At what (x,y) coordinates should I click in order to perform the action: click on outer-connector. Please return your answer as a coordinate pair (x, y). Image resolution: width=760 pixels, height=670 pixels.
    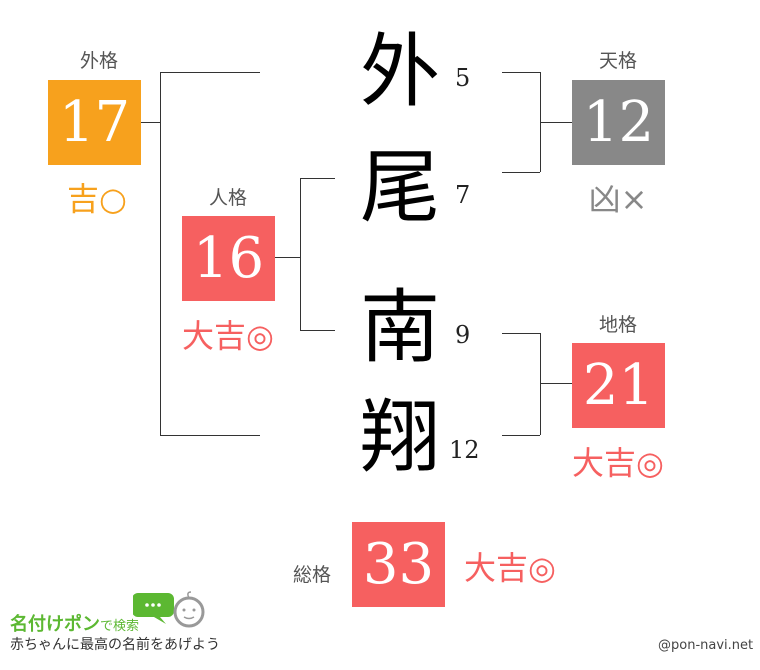
    Looking at the image, I should click on (150, 122).